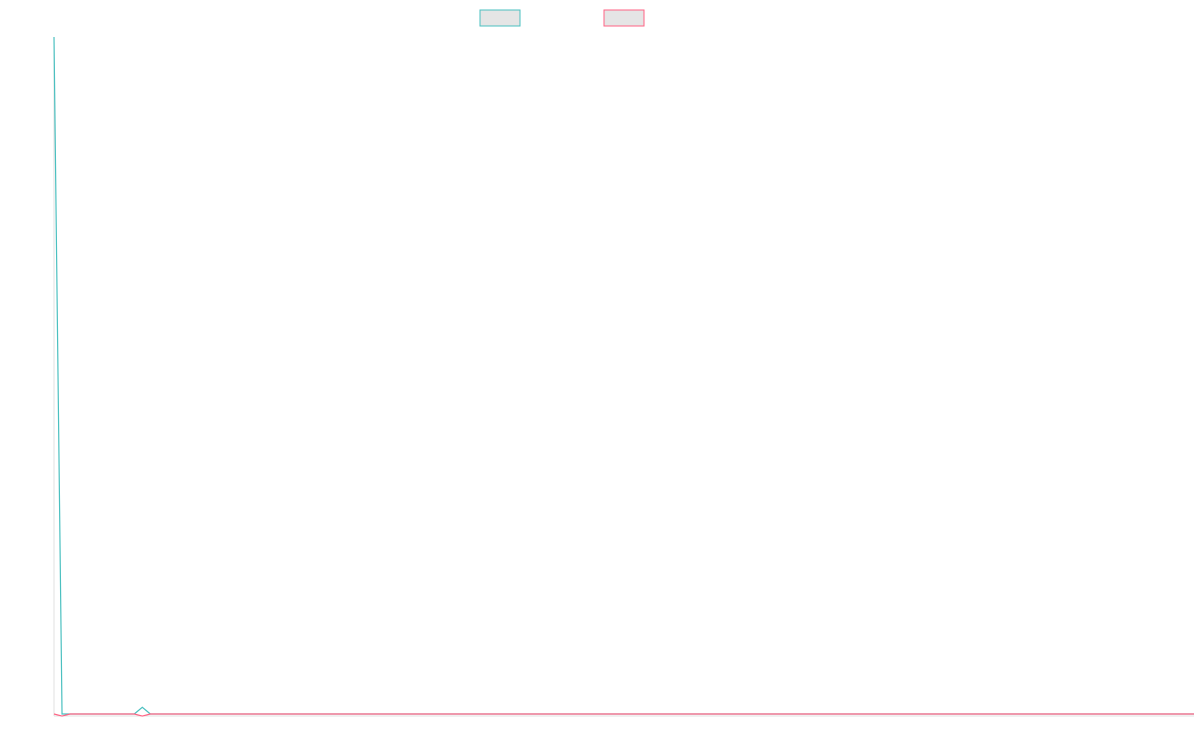  What do you see at coordinates (562, 18) in the screenshot?
I see `legend` at bounding box center [562, 18].